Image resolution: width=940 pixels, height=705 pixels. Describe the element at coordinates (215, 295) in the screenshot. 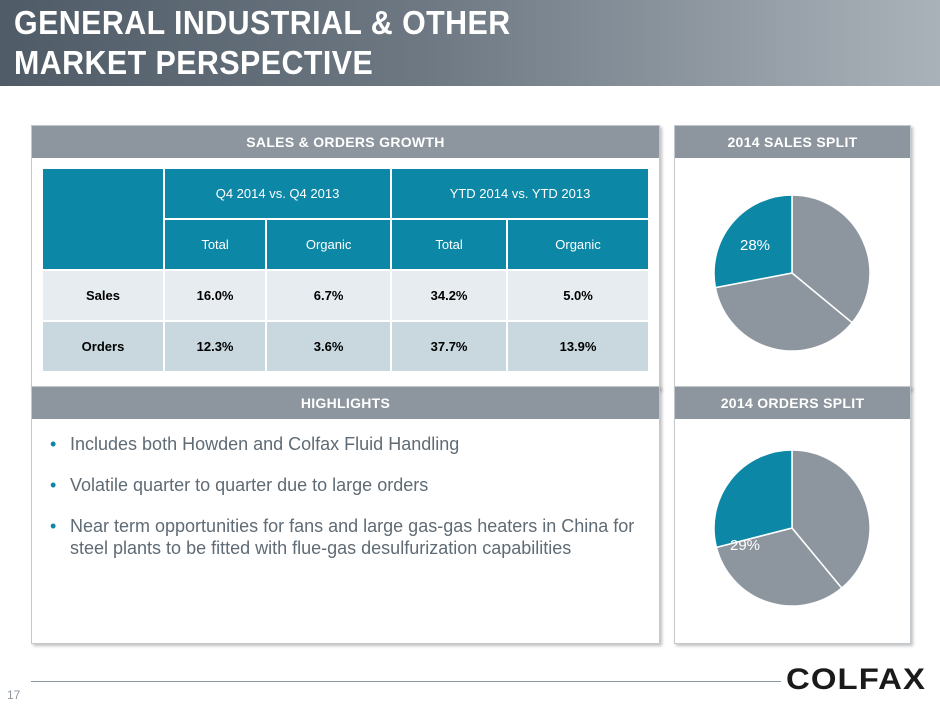

I see `table-cell: 16.0%` at that location.